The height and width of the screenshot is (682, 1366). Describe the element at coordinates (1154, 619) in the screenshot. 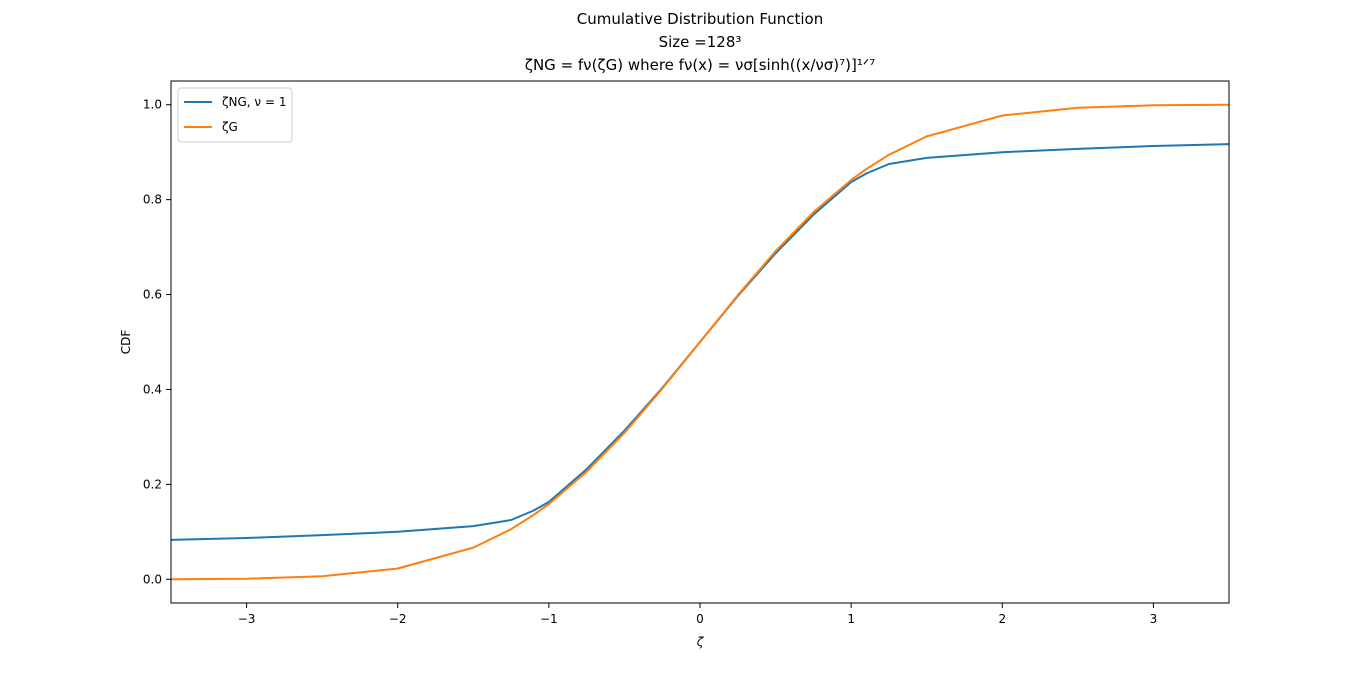

I see `x-tick-label: 3` at that location.